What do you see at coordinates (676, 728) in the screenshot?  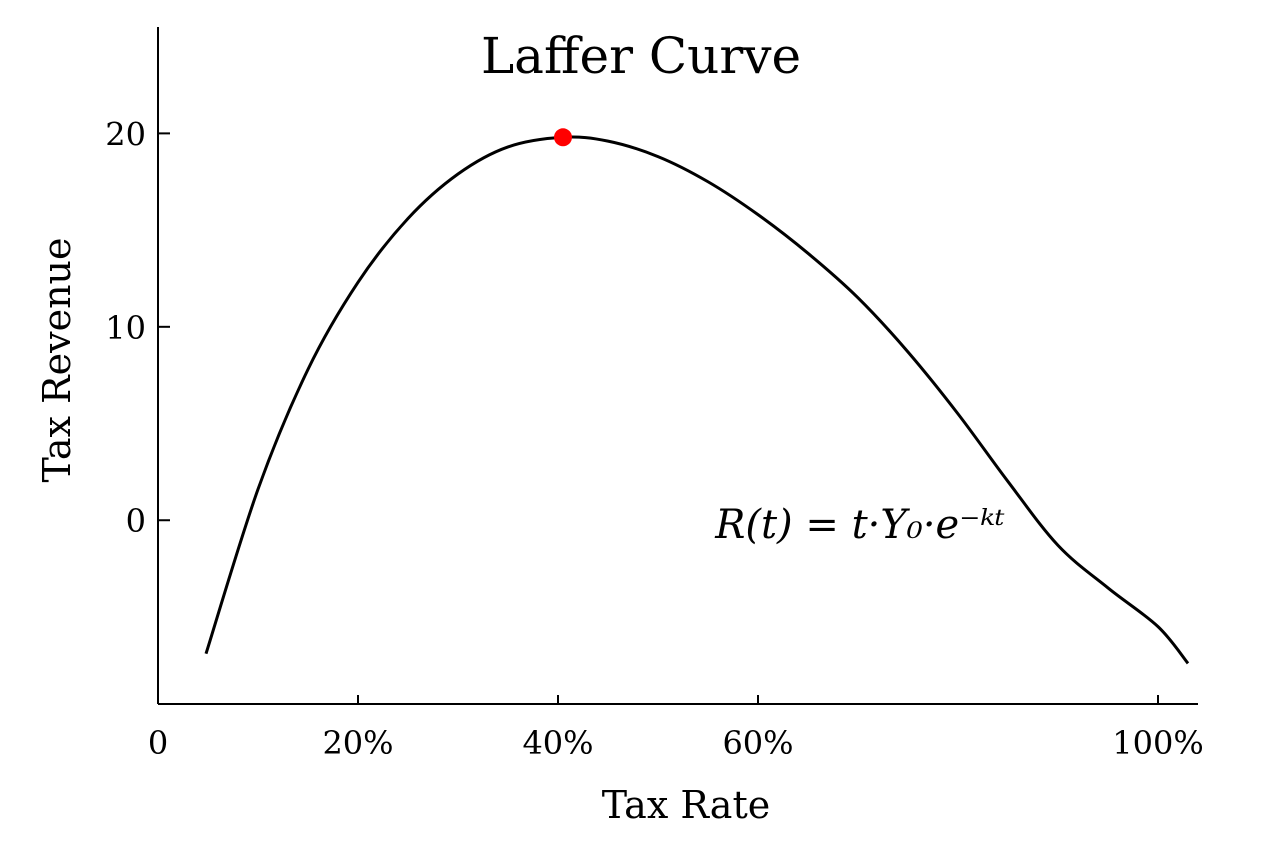 I see `x-ticks: 0 20% 40% 60% 100%` at bounding box center [676, 728].